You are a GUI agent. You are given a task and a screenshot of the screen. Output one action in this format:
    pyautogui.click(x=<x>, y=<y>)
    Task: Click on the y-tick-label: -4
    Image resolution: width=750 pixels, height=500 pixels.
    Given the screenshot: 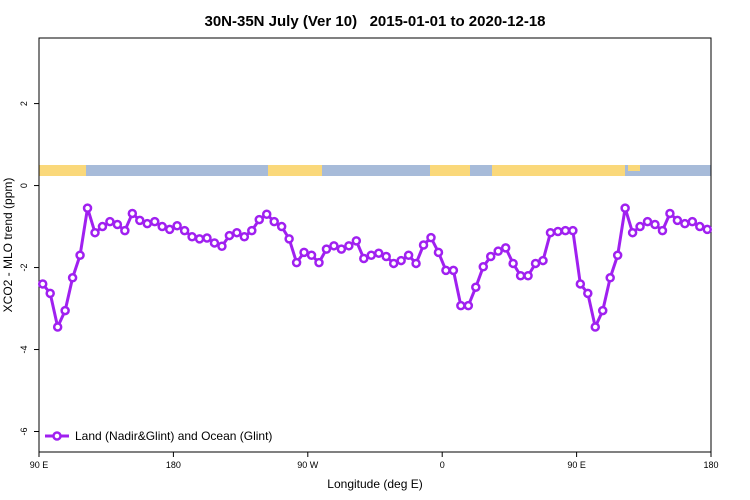 What is the action you would take?
    pyautogui.click(x=24, y=350)
    